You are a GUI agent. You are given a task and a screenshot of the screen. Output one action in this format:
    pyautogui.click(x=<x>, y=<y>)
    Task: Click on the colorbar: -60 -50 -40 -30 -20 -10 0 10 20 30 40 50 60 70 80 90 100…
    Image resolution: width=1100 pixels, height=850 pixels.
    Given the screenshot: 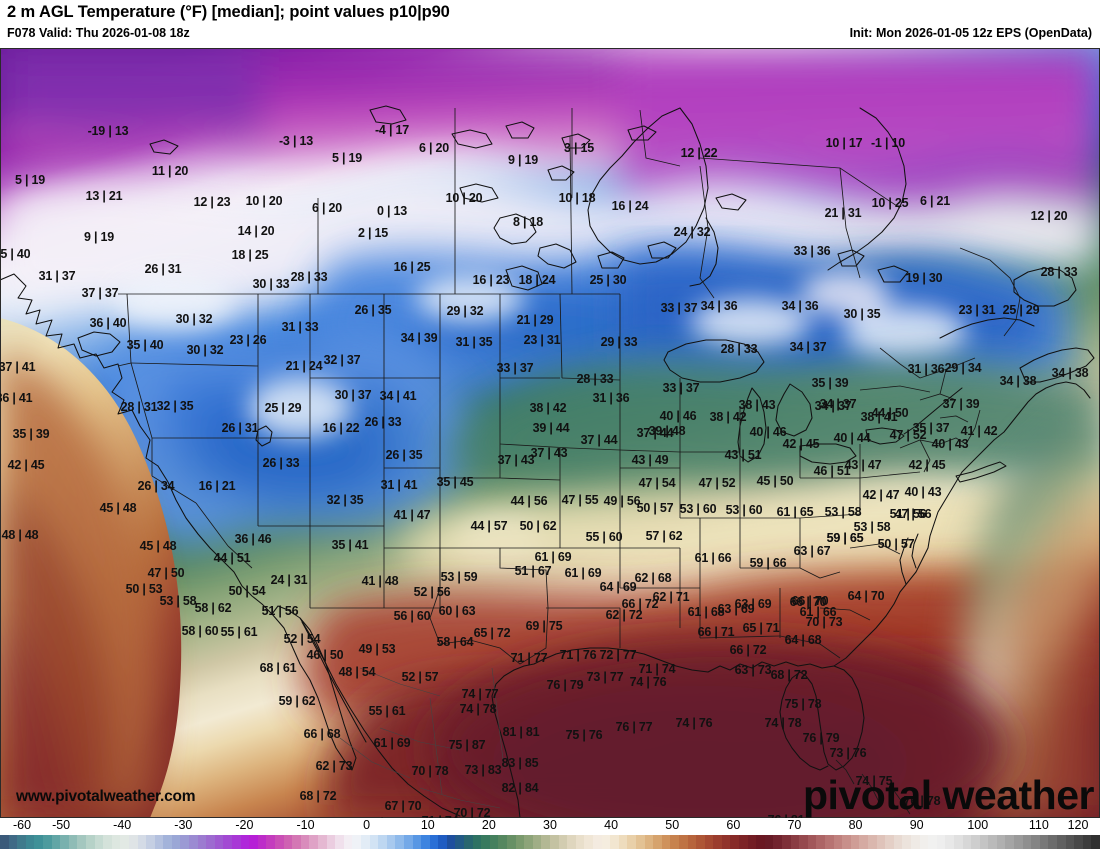 What is the action you would take?
    pyautogui.click(x=550, y=834)
    